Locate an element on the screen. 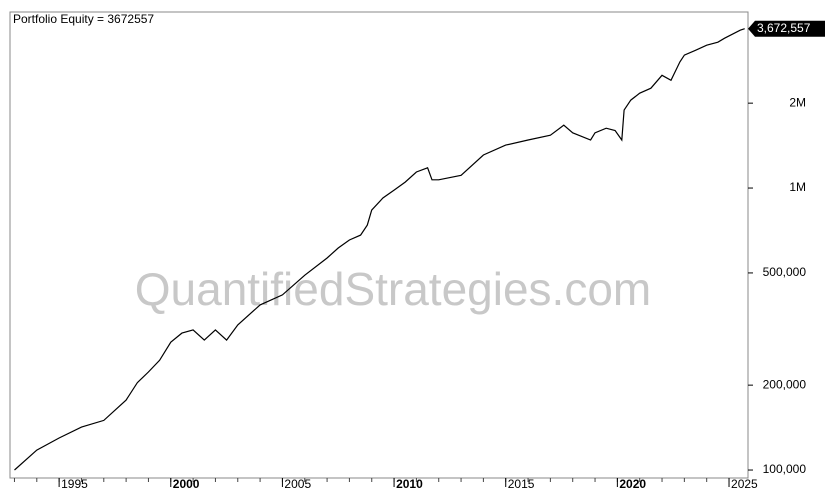 The height and width of the screenshot is (502, 825). x-tick-label: 2020 is located at coordinates (632, 484).